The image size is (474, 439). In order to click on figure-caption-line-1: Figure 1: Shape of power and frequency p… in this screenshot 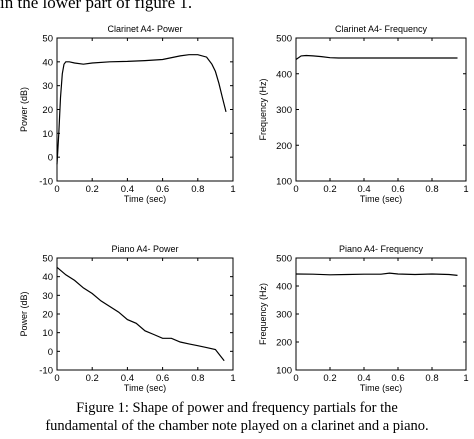, I will do `click(237, 408)`.